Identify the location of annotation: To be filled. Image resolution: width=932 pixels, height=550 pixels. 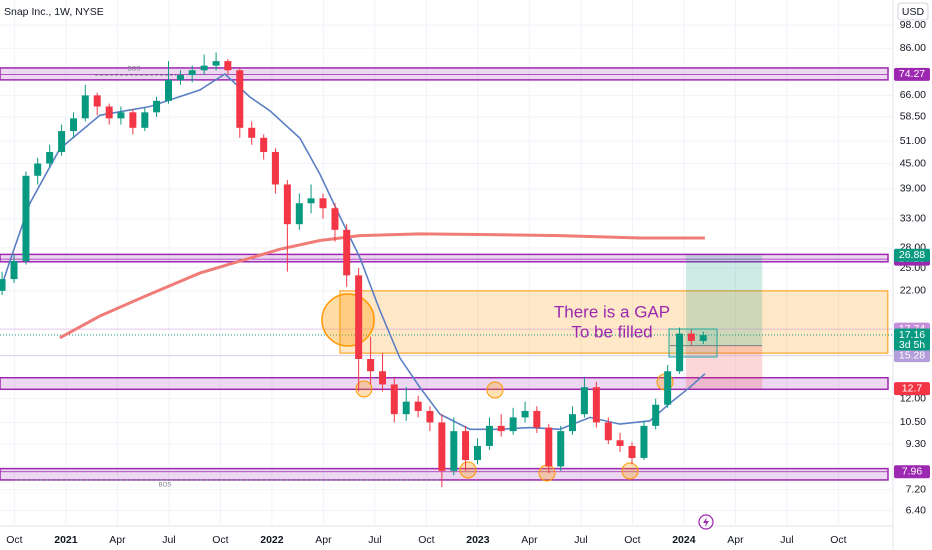
(611, 331).